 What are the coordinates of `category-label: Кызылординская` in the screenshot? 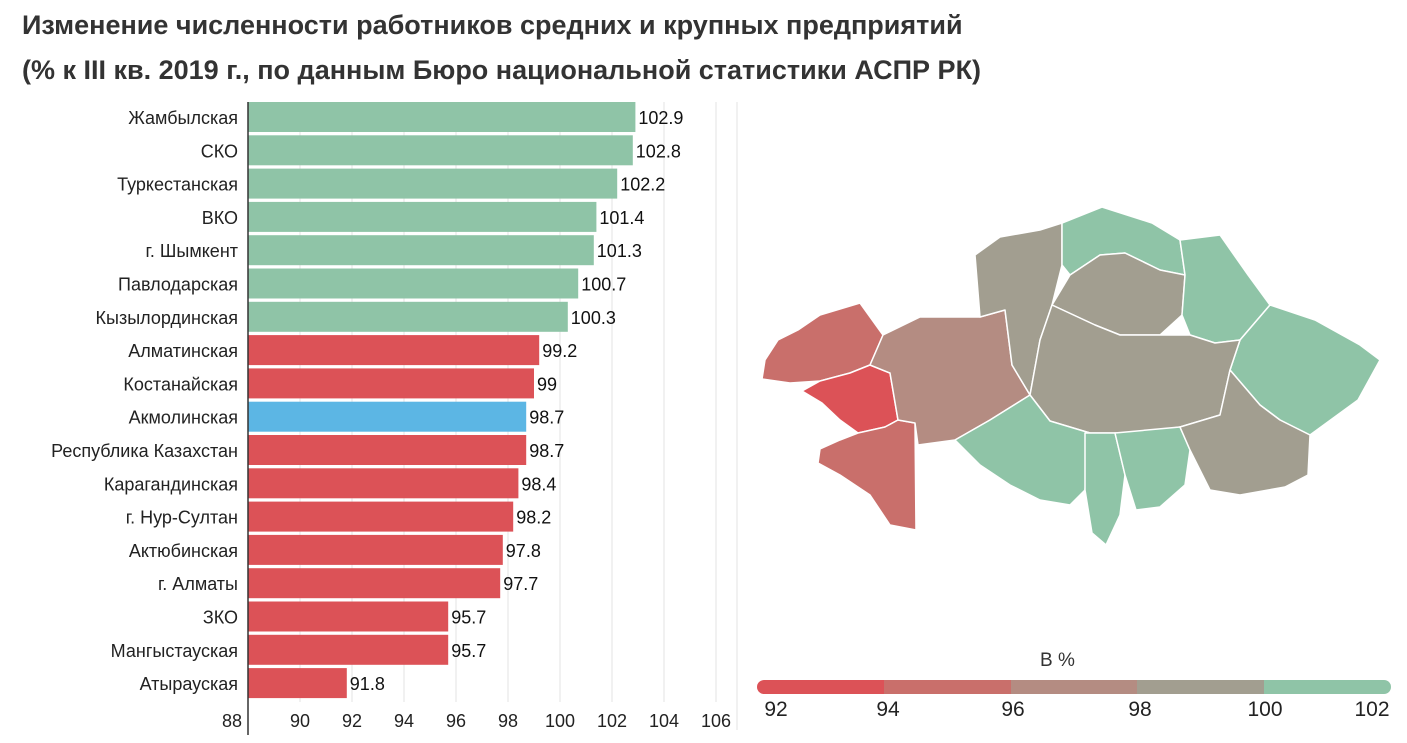 It's located at (167, 318).